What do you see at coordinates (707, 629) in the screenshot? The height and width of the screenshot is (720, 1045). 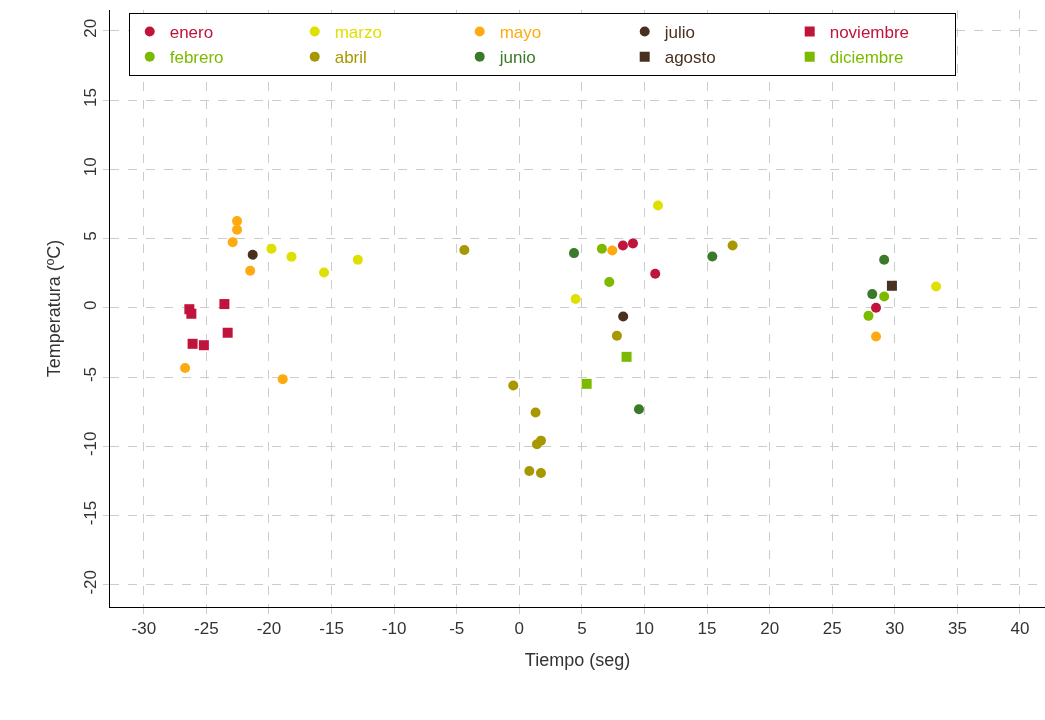 I see `x-tick-label: 15` at bounding box center [707, 629].